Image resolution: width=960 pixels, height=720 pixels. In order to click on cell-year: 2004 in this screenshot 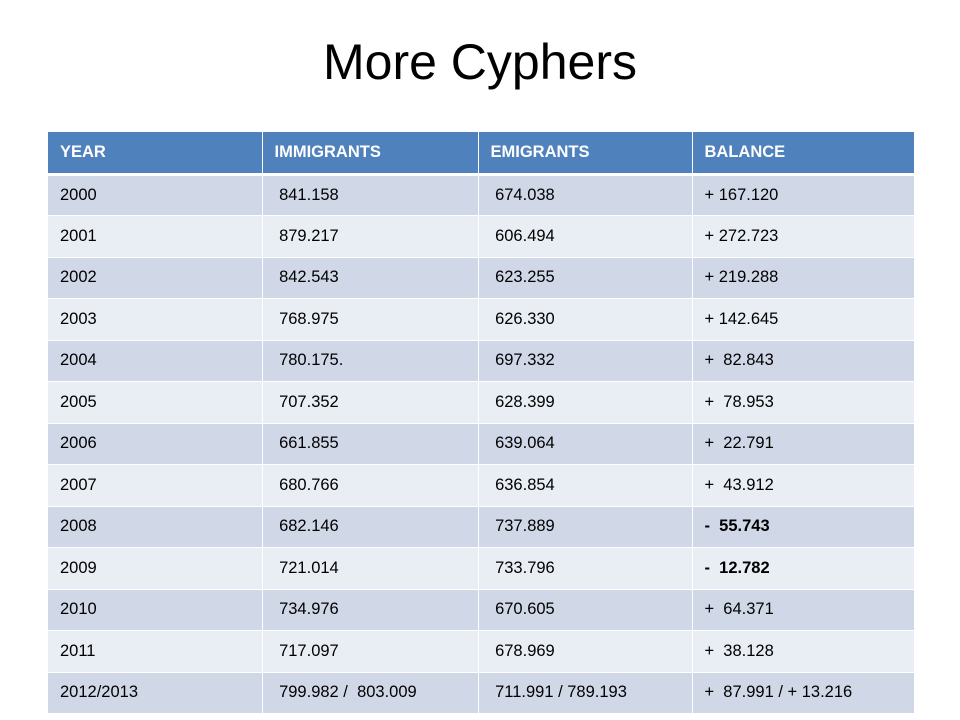, I will do `click(155, 361)`.